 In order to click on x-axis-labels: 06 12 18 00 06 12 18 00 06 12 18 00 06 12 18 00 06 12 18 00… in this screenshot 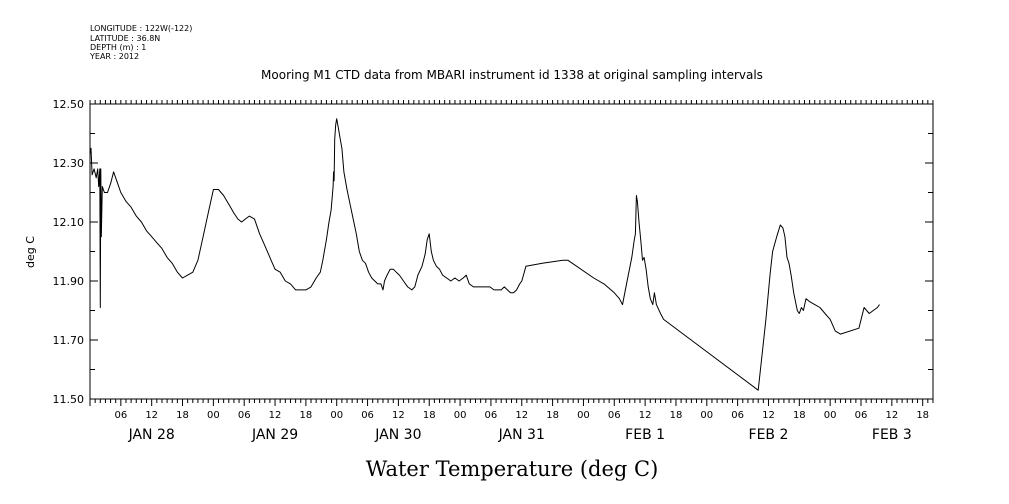, I will do `click(521, 426)`.